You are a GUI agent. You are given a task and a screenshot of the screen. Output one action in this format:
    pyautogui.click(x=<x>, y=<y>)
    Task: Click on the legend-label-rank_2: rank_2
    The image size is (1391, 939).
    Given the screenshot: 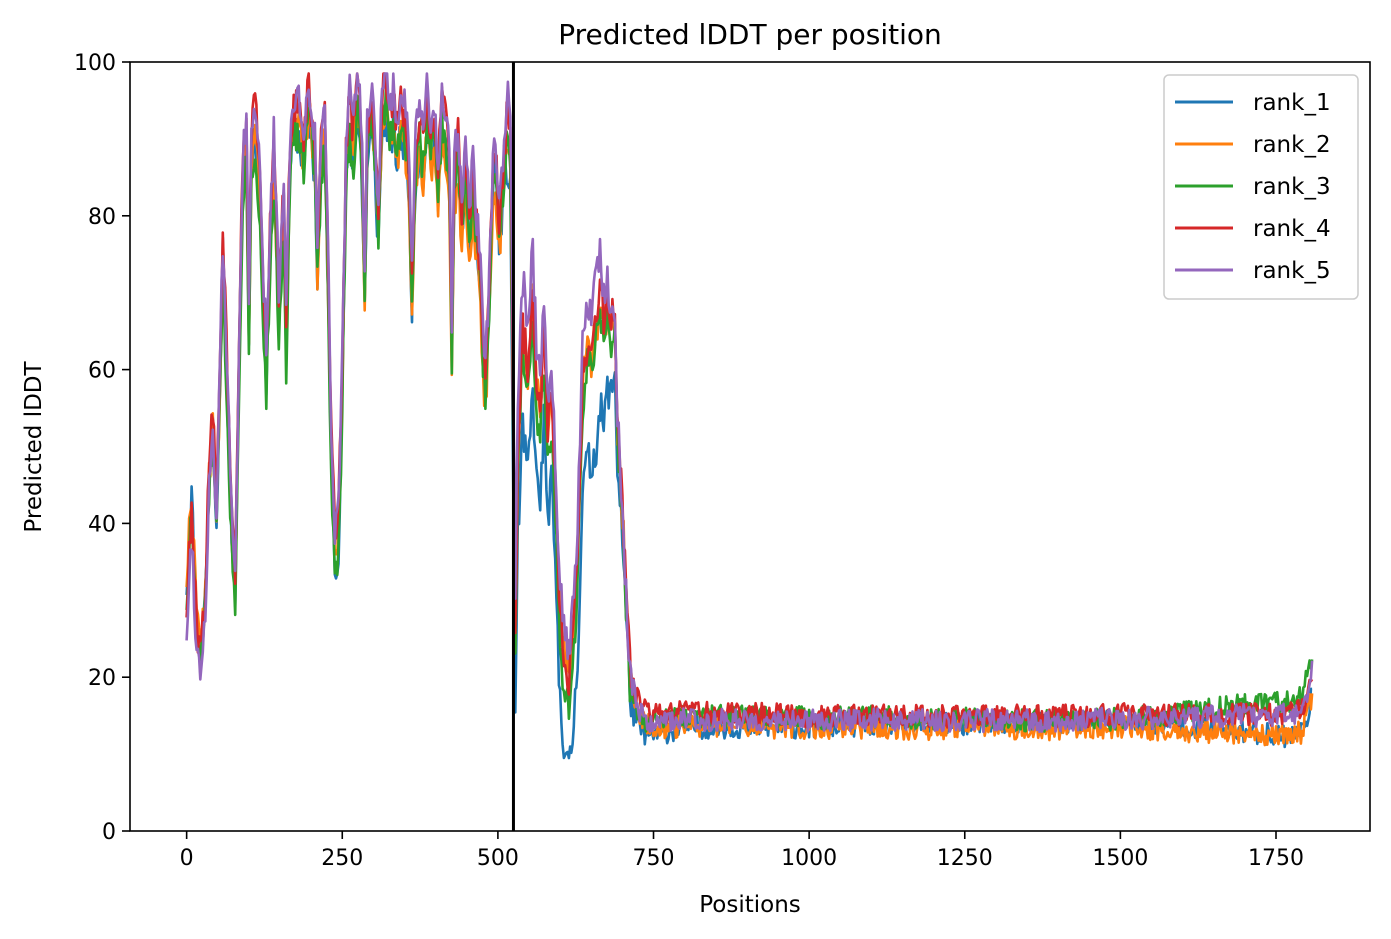 What is the action you would take?
    pyautogui.click(x=1292, y=145)
    